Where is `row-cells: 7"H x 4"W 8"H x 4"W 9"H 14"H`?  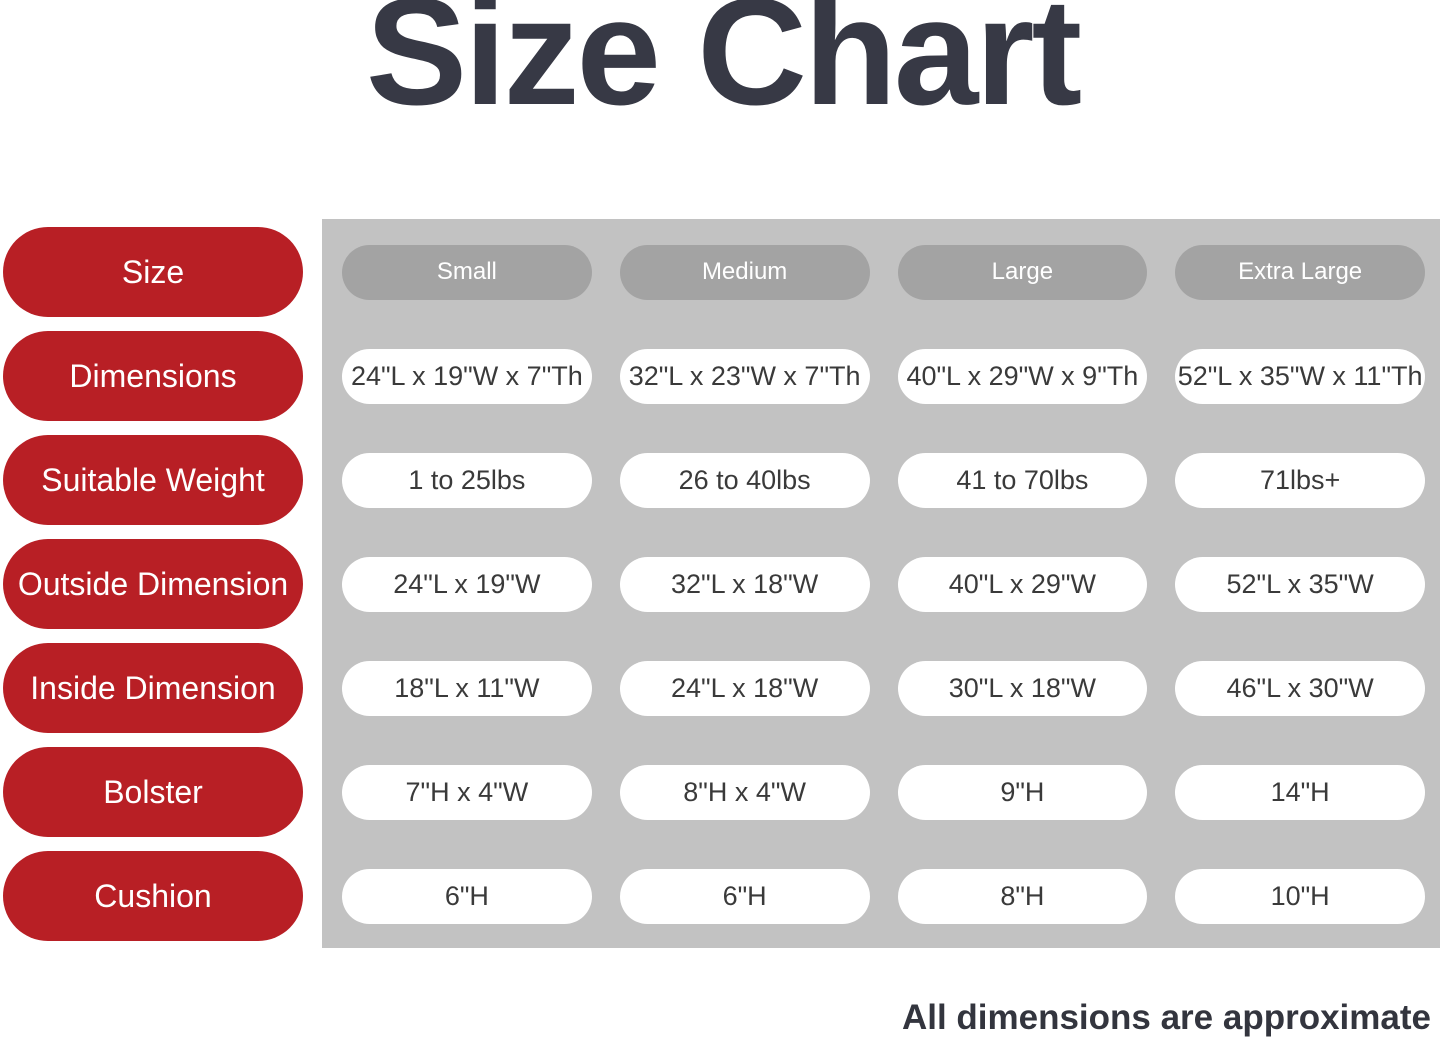
row-cells: 7"H x 4"W 8"H x 4"W 9"H 14"H is located at coordinates (883, 792).